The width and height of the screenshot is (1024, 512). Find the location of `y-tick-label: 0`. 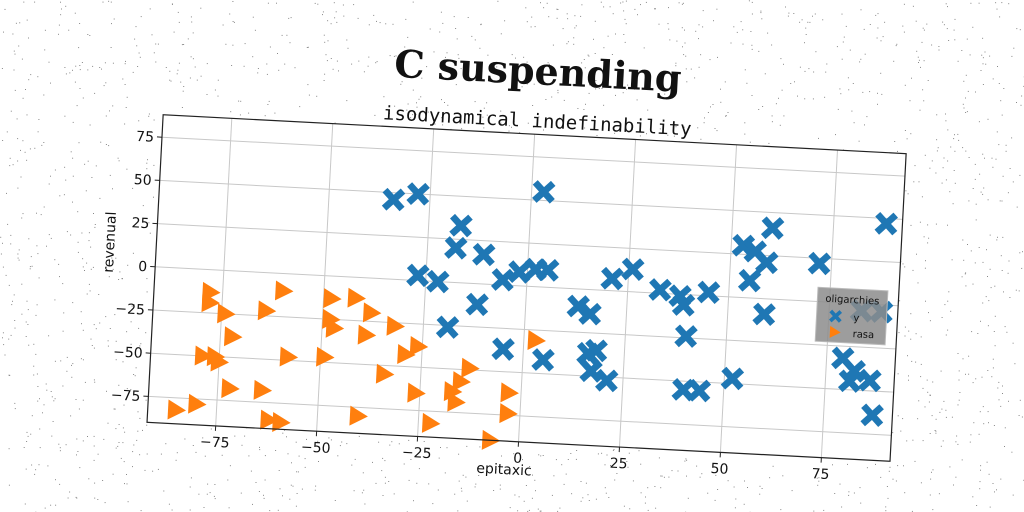

y-tick-label: 0 is located at coordinates (143, 267).